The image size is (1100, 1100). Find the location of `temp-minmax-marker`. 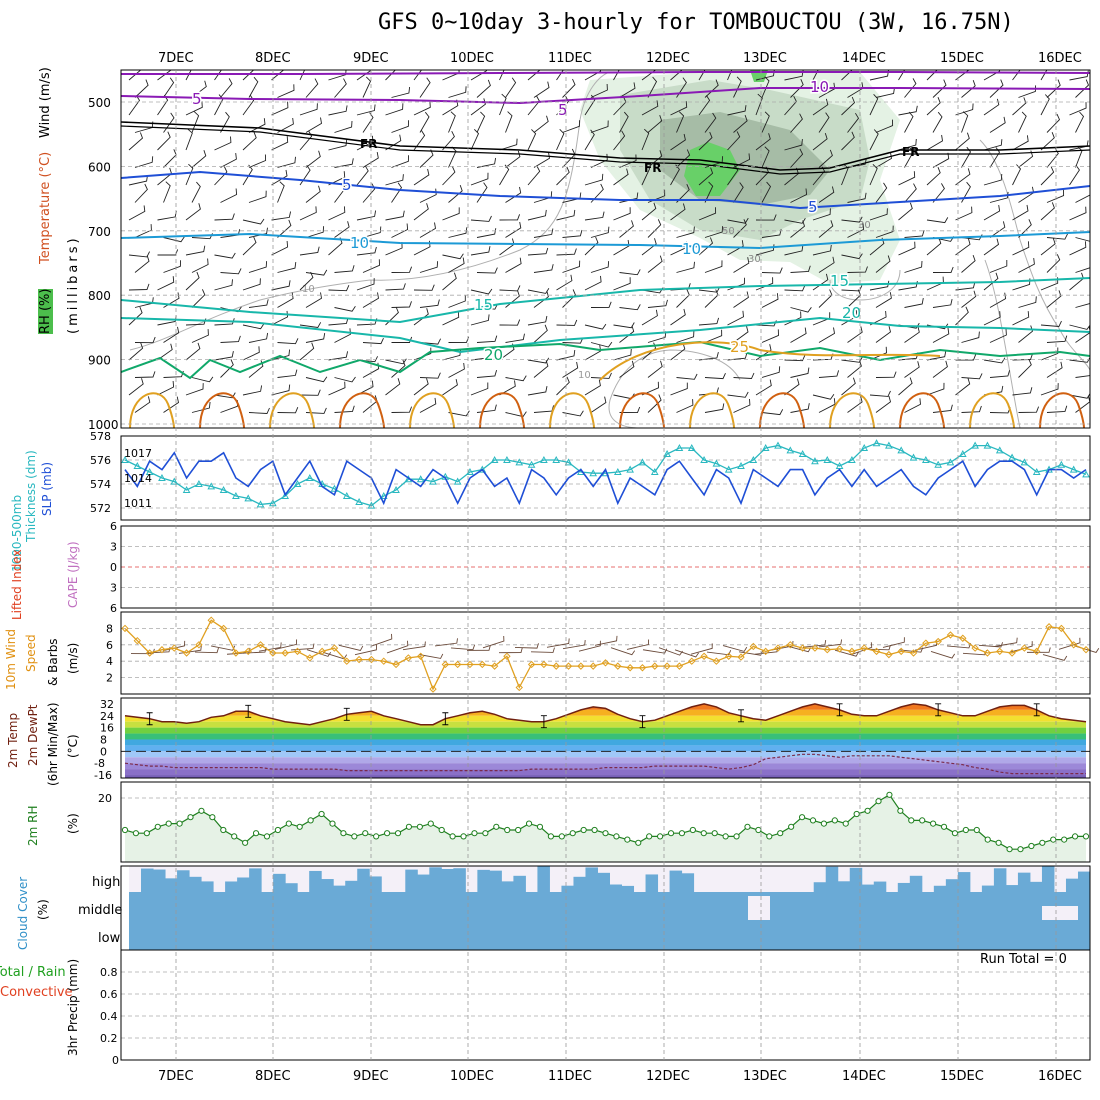

temp-minmax-marker is located at coordinates (543, 722).